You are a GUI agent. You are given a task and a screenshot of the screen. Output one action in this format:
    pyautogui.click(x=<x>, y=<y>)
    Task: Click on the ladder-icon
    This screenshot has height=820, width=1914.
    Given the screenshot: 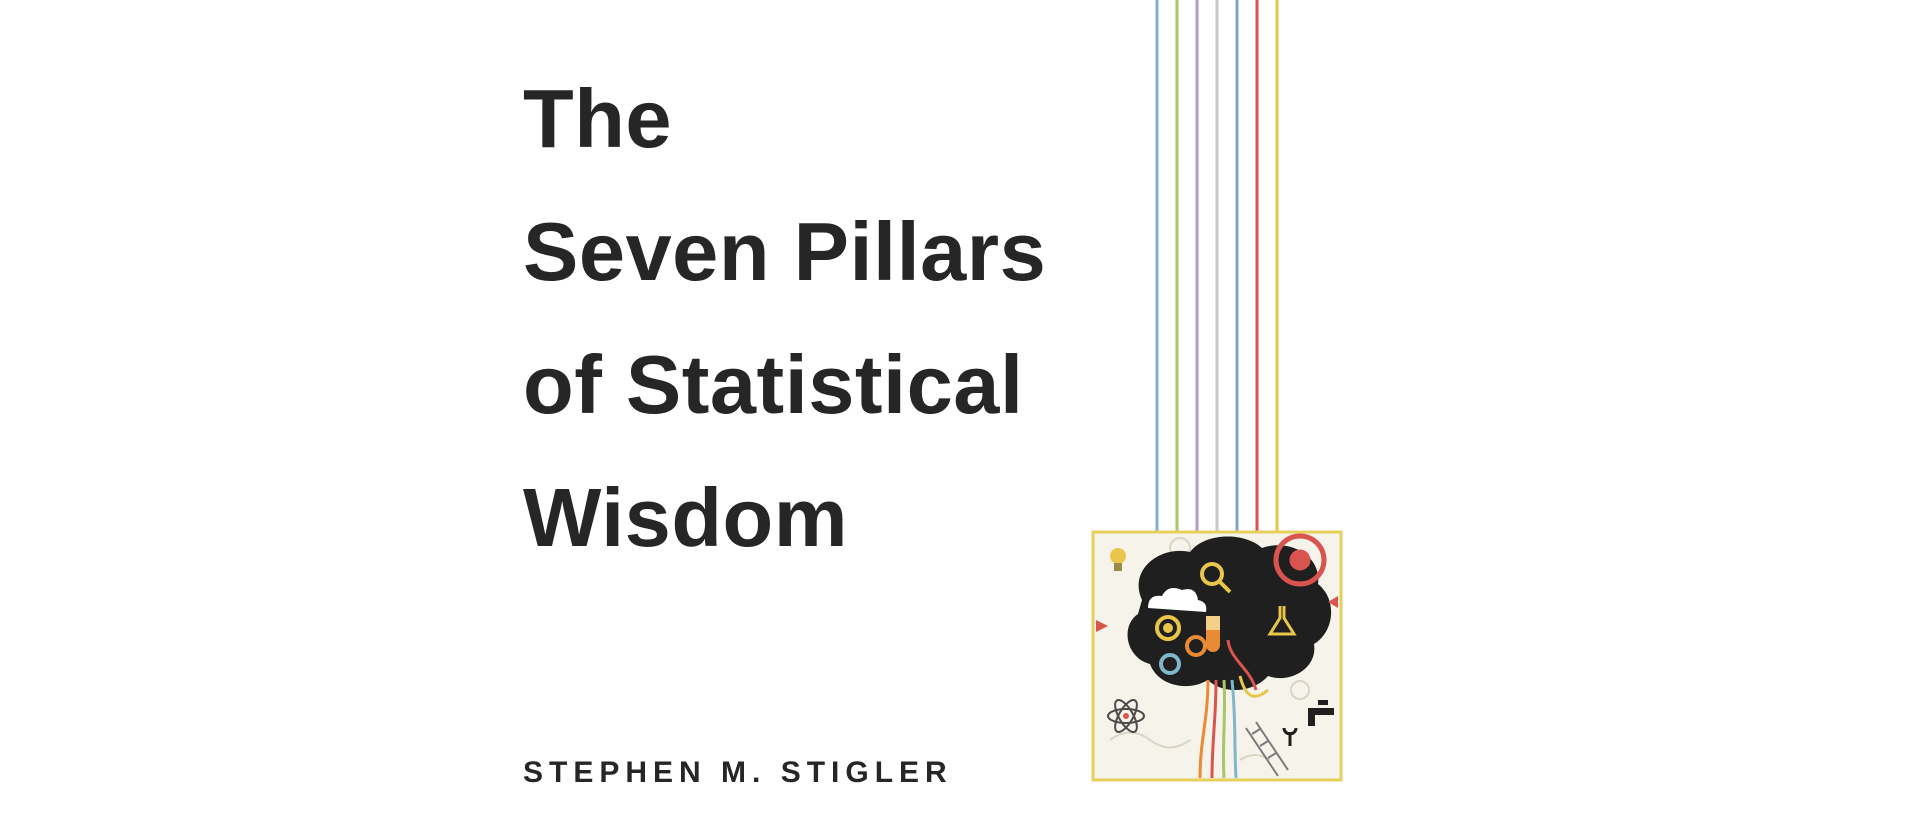 What is the action you would take?
    pyautogui.click(x=1267, y=749)
    